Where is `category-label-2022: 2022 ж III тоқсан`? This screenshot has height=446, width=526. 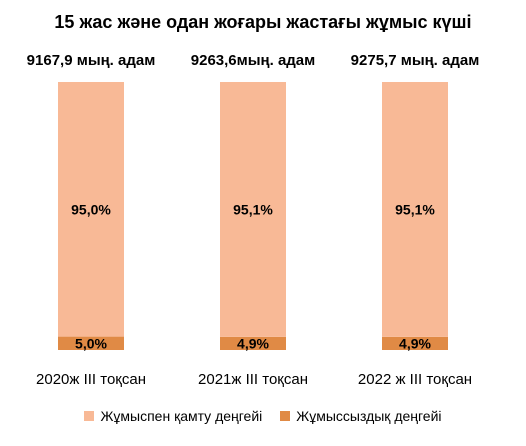 category-label-2022: 2022 ж III тоқсан is located at coordinates (415, 379).